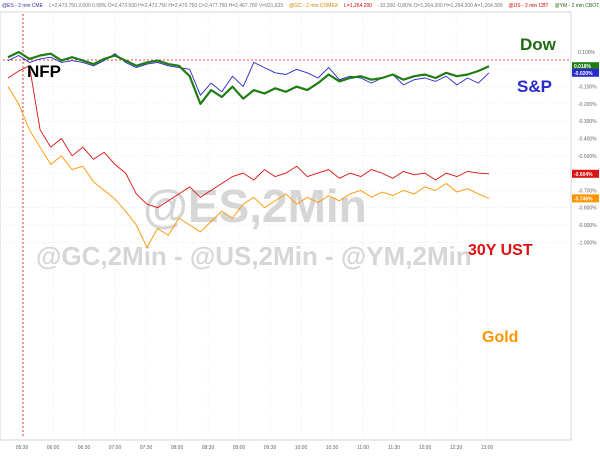 This screenshot has width=600, height=456. What do you see at coordinates (53, 448) in the screenshot?
I see `x-tick-label: 06:00` at bounding box center [53, 448].